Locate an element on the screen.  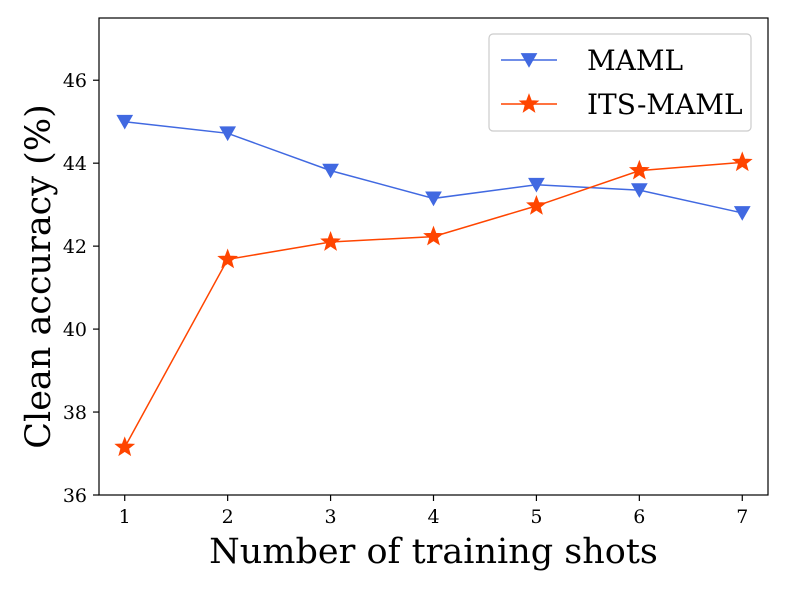
series-maml is located at coordinates (433, 167).